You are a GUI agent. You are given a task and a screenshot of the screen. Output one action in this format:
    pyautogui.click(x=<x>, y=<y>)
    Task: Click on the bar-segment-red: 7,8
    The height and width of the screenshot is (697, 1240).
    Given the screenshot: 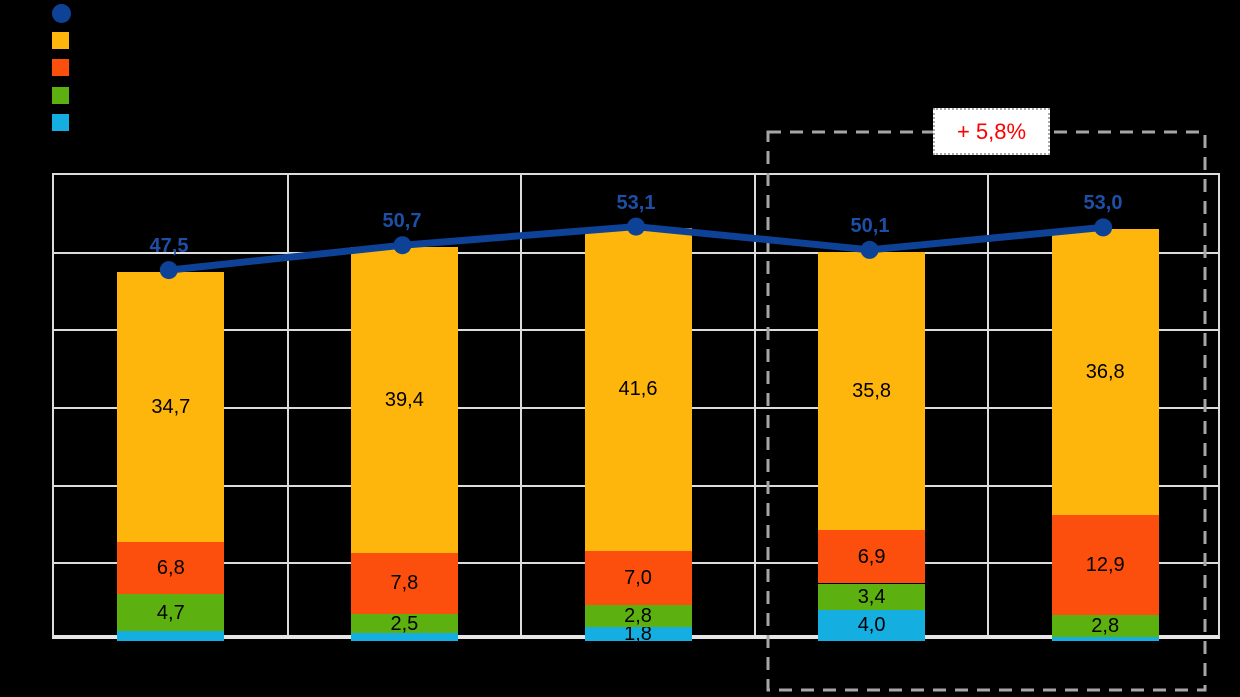 What is the action you would take?
    pyautogui.click(x=404, y=583)
    